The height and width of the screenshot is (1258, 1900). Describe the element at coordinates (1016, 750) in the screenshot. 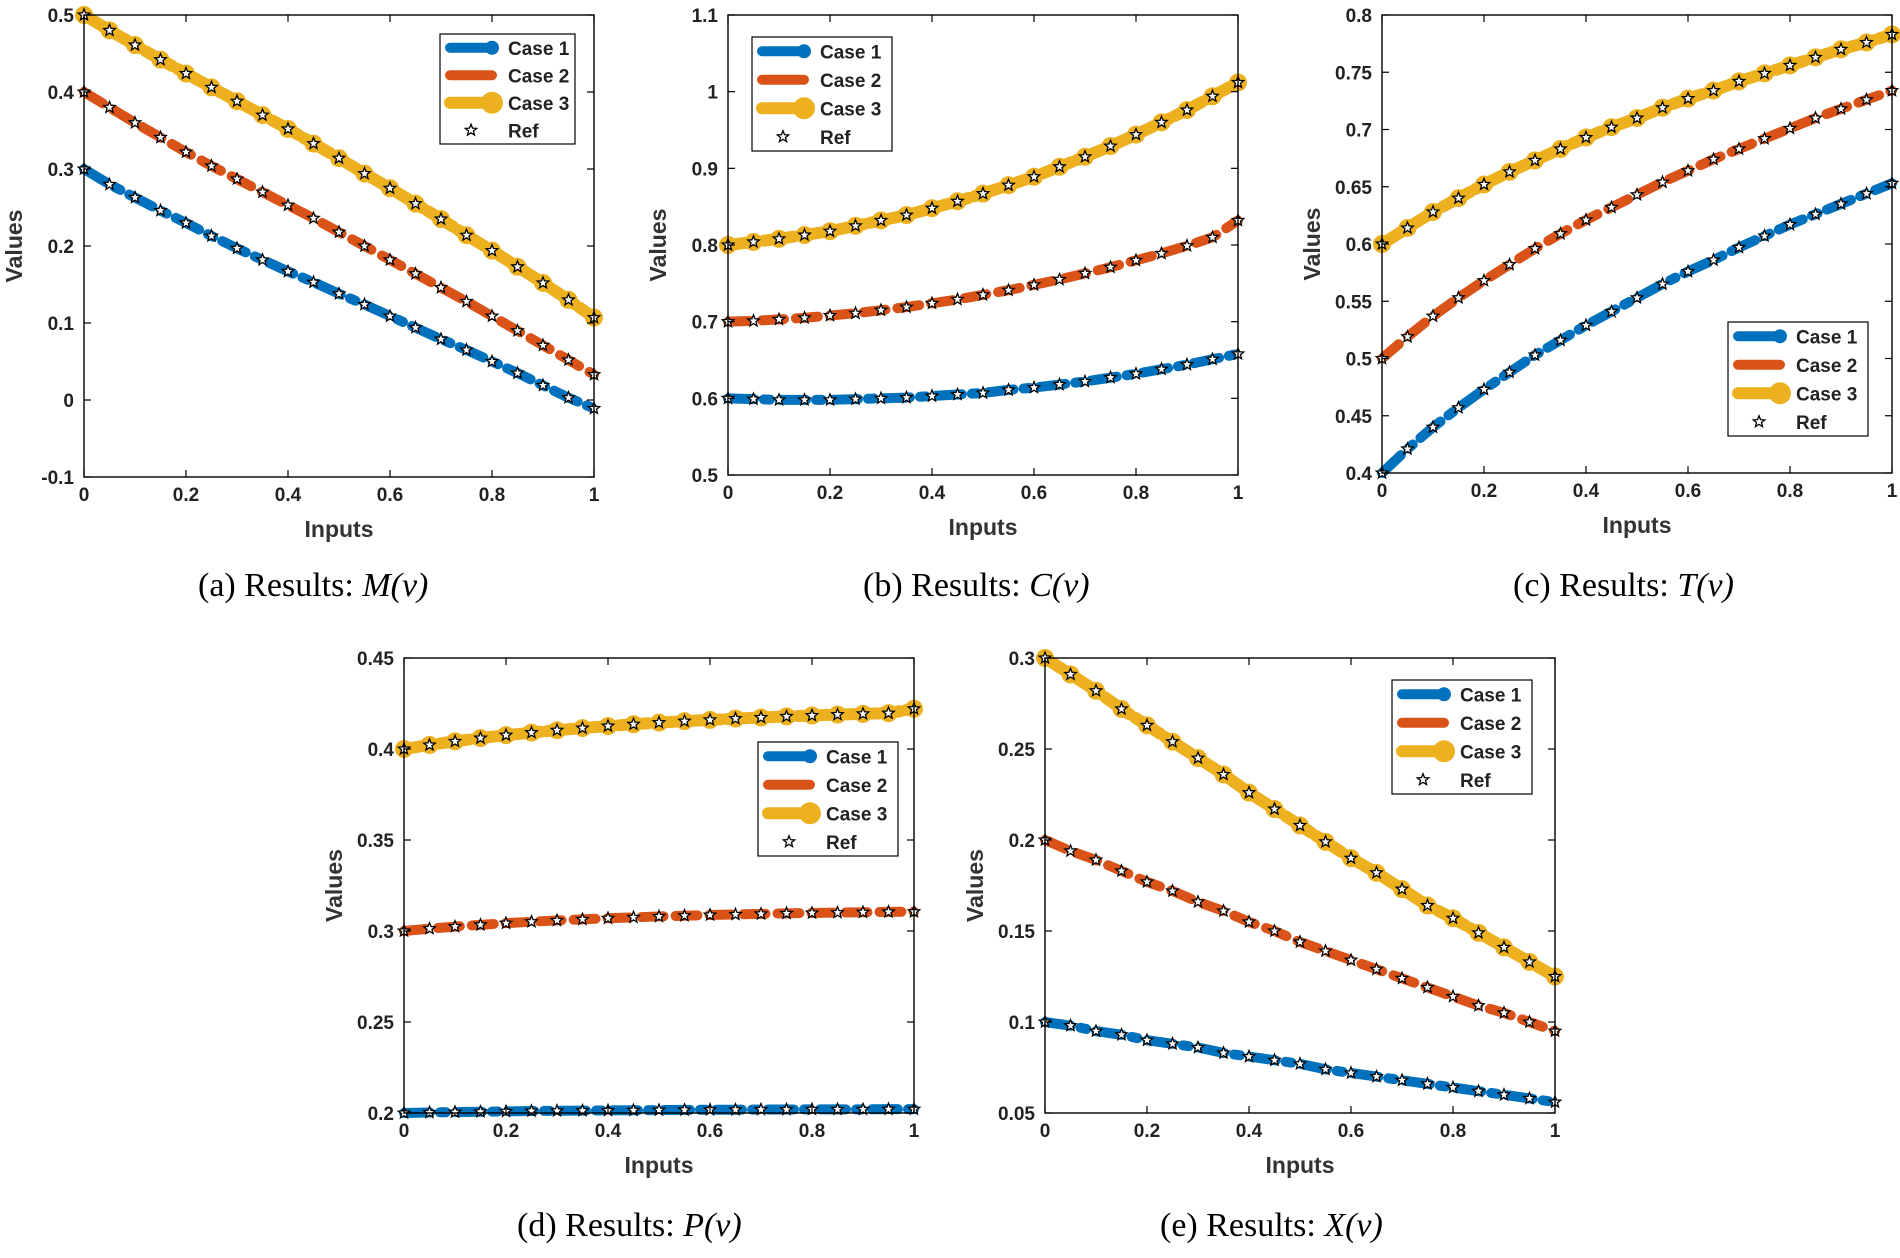

I see `y-tick-label: 0.25` at that location.